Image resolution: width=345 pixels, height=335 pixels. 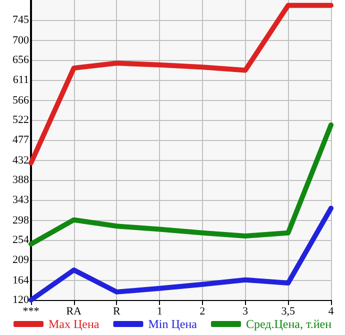 What do you see at coordinates (21, 100) in the screenshot?
I see `y-tick-label: 566` at bounding box center [21, 100].